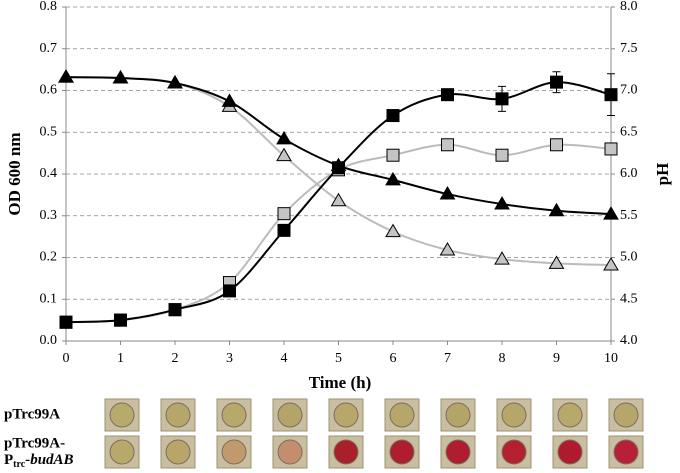 This screenshot has width=680, height=473. Describe the element at coordinates (49, 298) in the screenshot. I see `y-tick-label: 0.1` at that location.